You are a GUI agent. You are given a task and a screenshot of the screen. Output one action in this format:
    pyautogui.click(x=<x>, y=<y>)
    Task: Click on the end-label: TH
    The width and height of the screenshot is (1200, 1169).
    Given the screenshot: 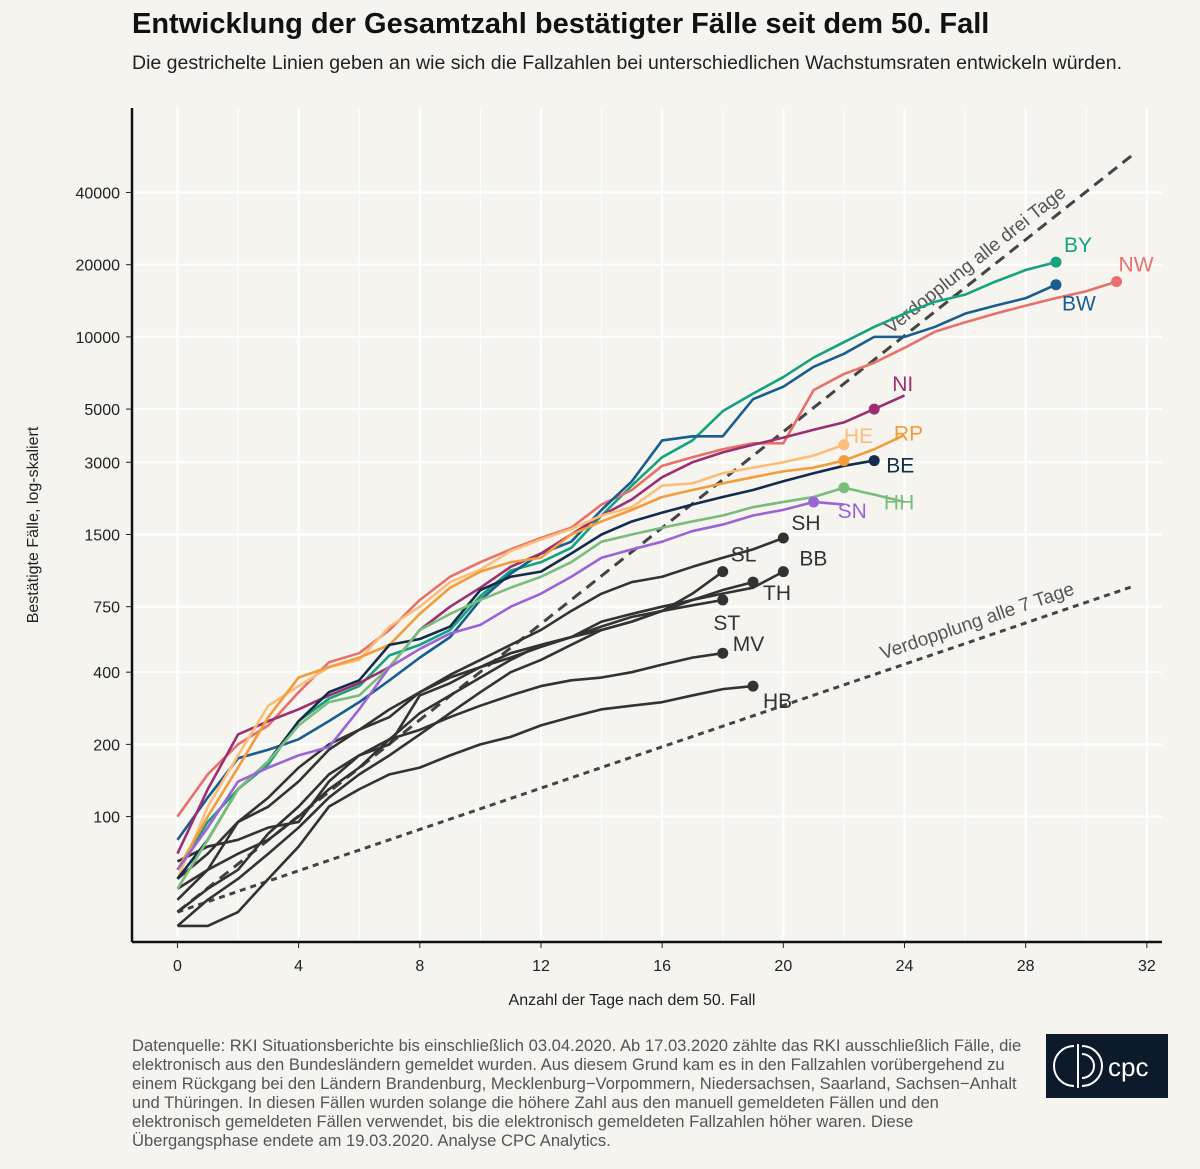 What is the action you would take?
    pyautogui.click(x=777, y=593)
    